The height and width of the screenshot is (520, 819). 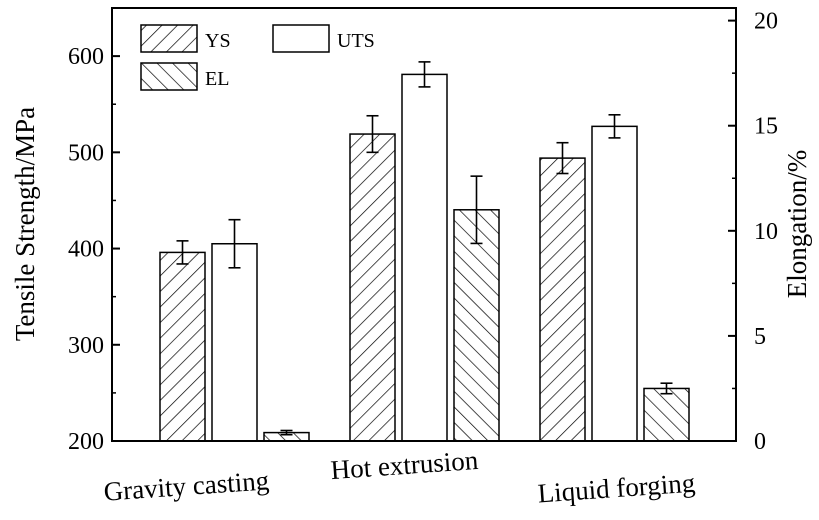 What do you see at coordinates (186, 485) in the screenshot?
I see `category-label-gravity-casting: Gravity casting` at bounding box center [186, 485].